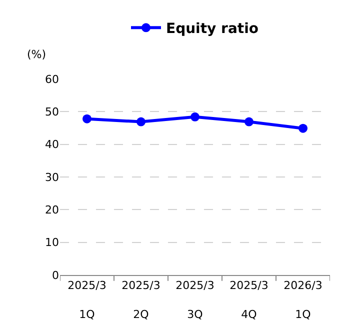 This screenshot has height=330, width=345. What do you see at coordinates (212, 29) in the screenshot?
I see `legend-label: Equity ratio` at bounding box center [212, 29].